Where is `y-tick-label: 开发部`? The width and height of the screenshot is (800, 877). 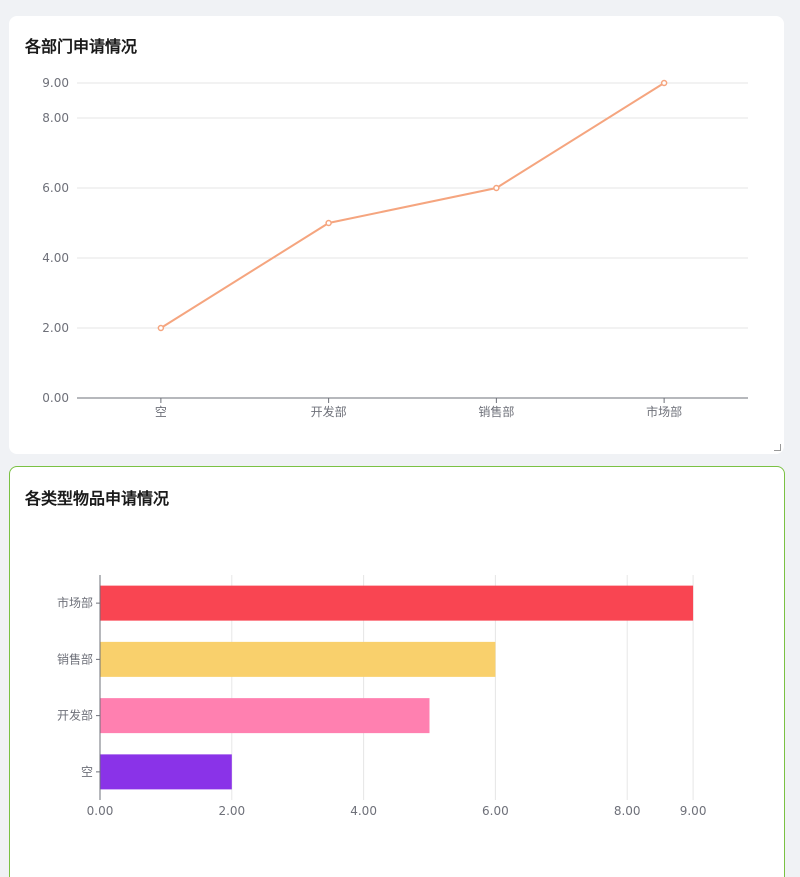
y-tick-label: 开发部 is located at coordinates (75, 715).